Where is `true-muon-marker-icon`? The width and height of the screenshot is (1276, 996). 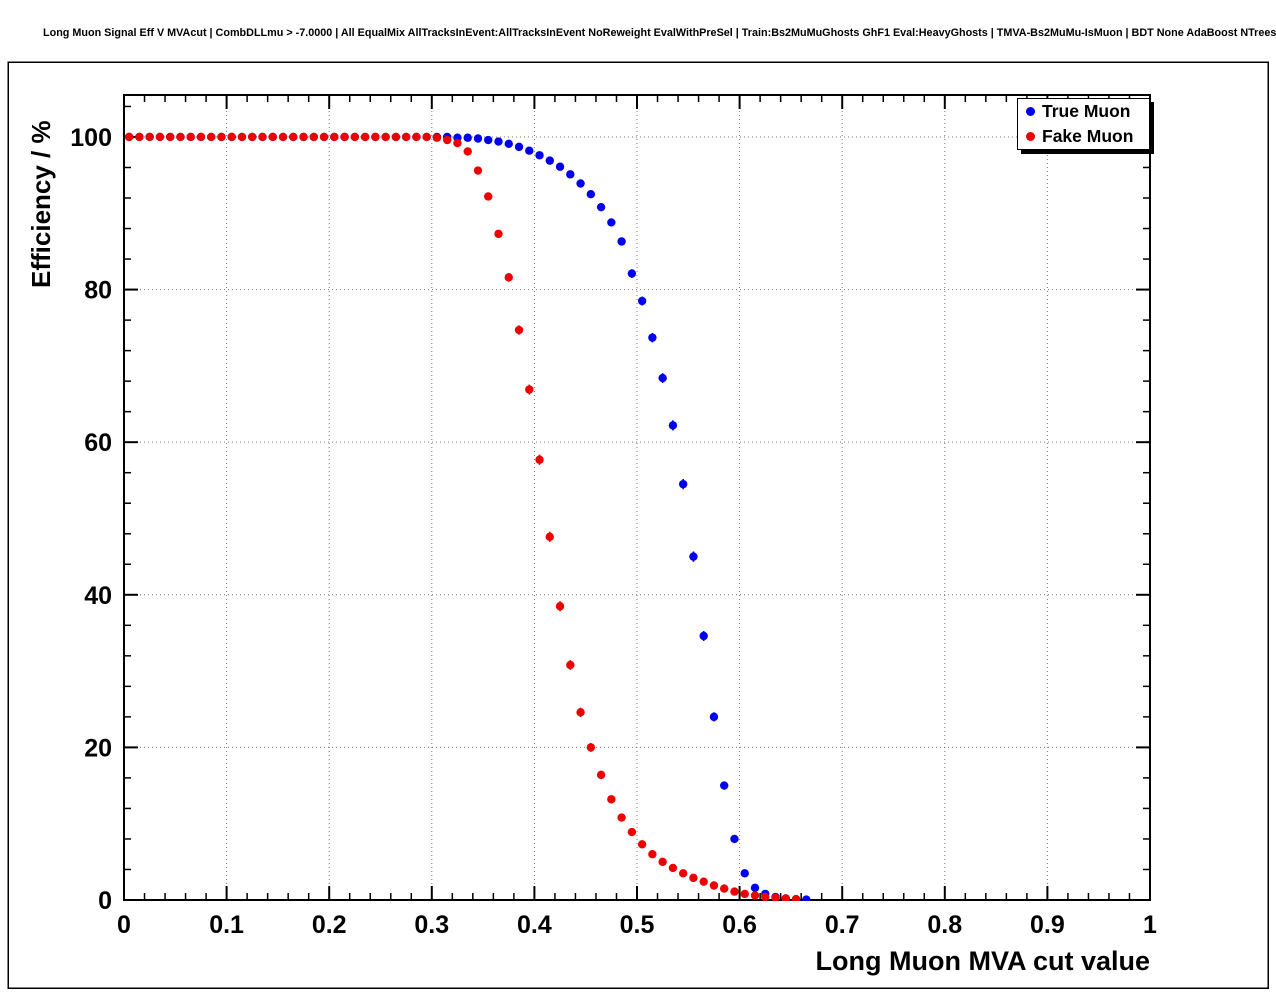
true-muon-marker-icon is located at coordinates (1030, 111).